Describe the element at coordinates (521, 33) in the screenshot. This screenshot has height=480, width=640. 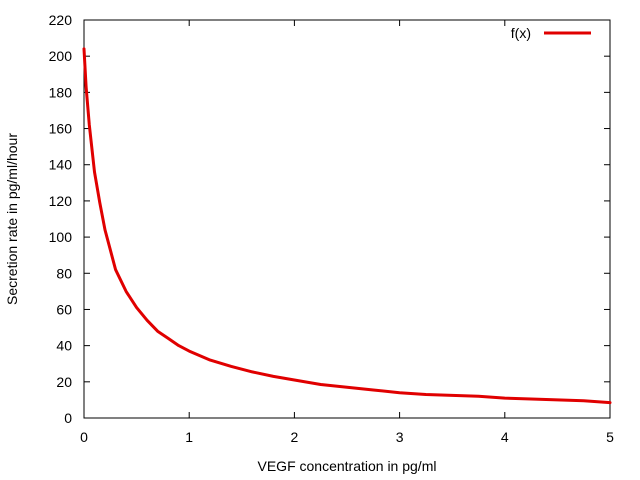
I see `legend-label: f(x)` at that location.